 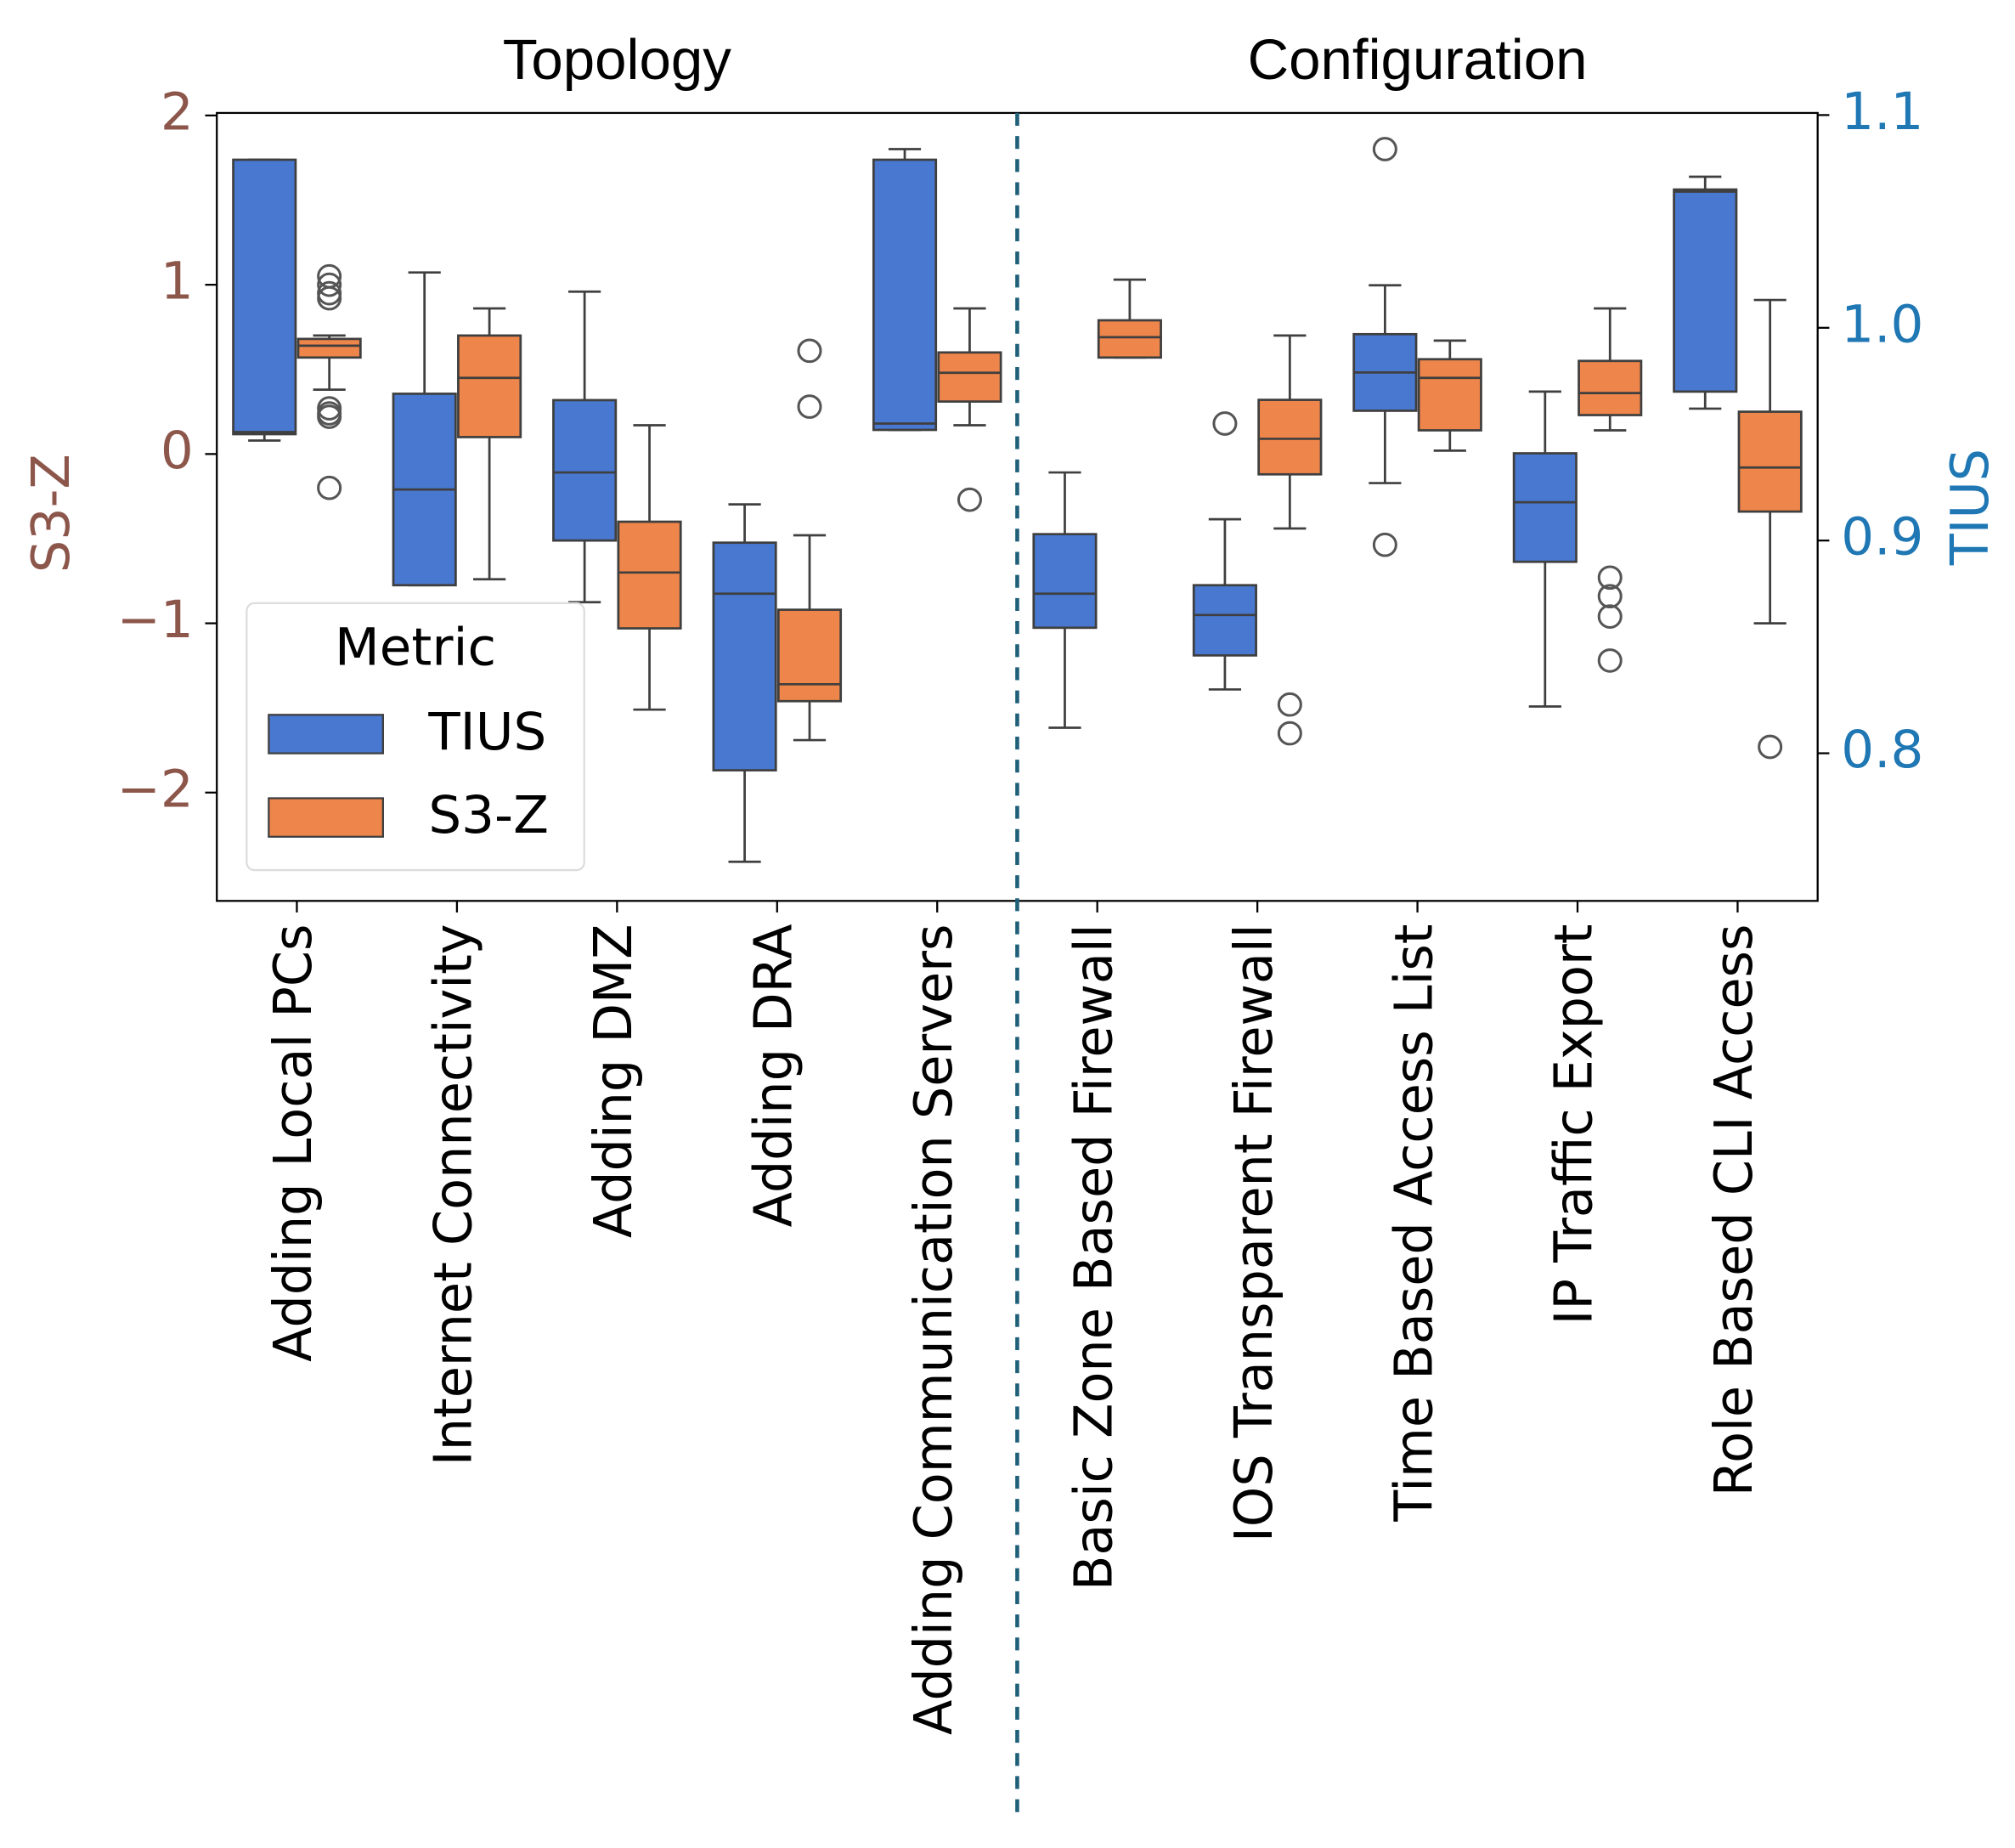 What do you see at coordinates (774, 1075) in the screenshot?
I see `x-tick-label: Adding DRA` at bounding box center [774, 1075].